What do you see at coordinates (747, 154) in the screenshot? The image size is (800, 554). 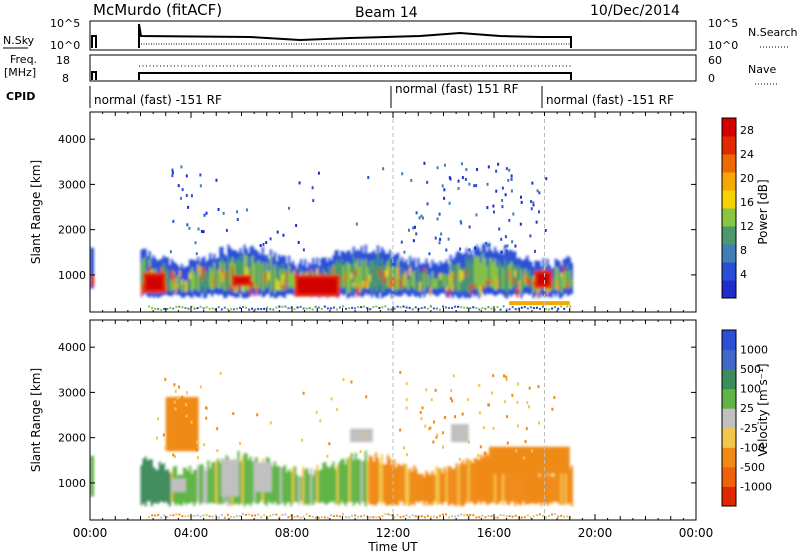 I see `power-colorbar-tick: 24` at bounding box center [747, 154].